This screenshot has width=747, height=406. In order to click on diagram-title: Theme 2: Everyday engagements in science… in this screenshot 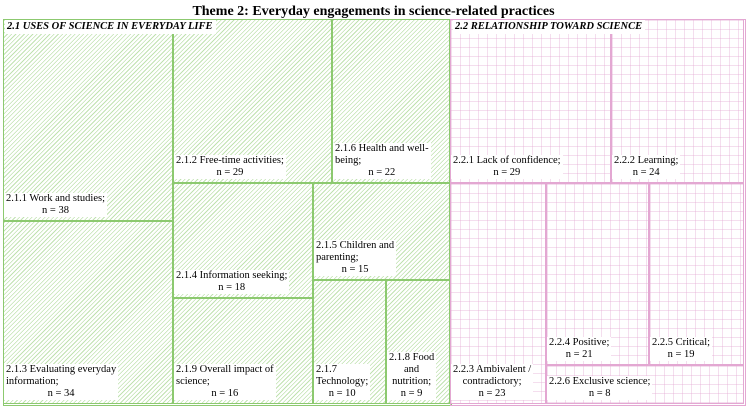, I will do `click(373, 11)`.